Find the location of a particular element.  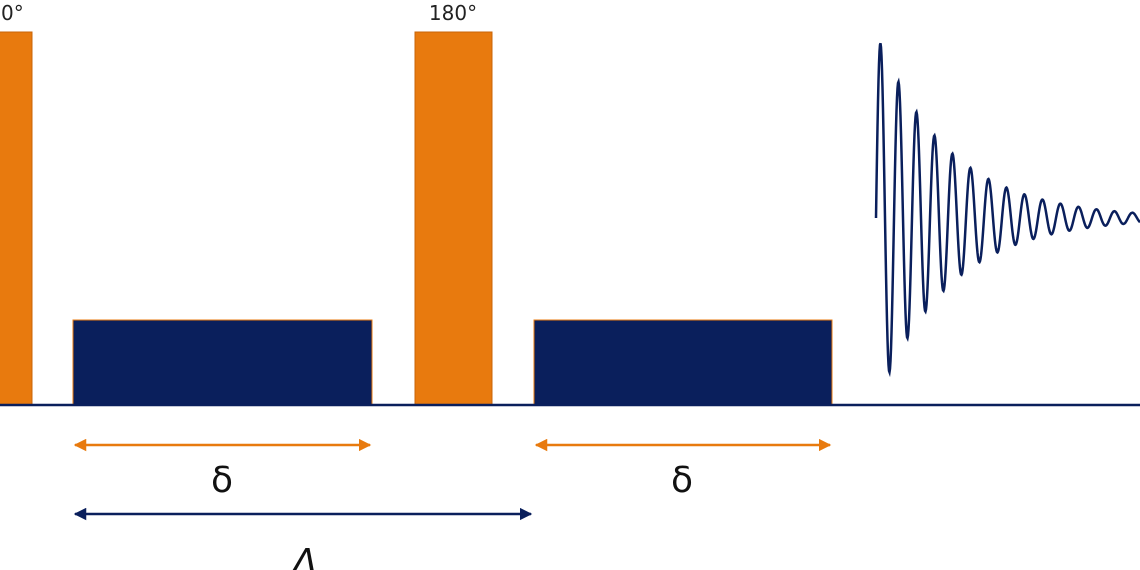

fid-signal is located at coordinates (1007, 210).